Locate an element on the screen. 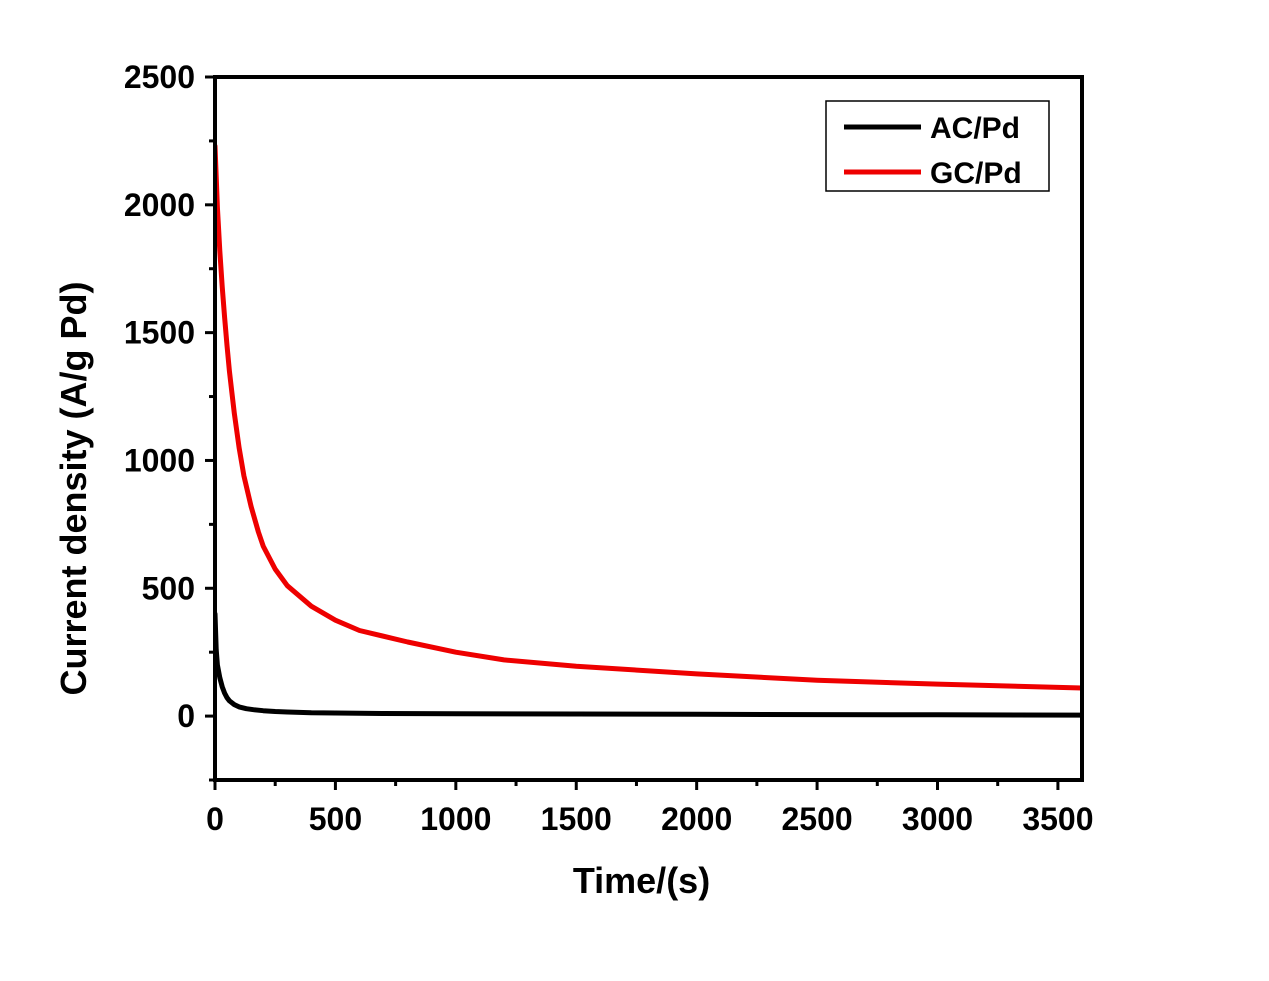  y-tick-label: 1500 is located at coordinates (159, 333).